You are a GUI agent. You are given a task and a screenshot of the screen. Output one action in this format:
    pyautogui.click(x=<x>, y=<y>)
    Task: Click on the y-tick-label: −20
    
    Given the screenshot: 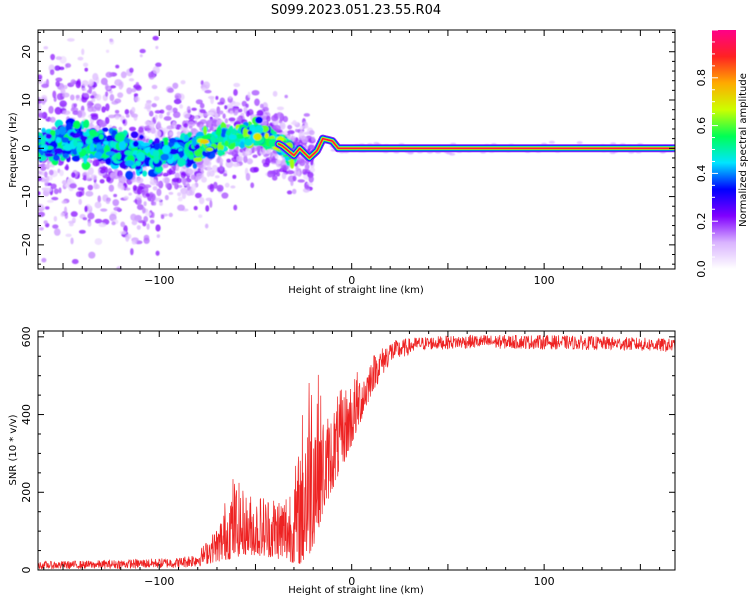 What is the action you would take?
    pyautogui.click(x=26, y=244)
    